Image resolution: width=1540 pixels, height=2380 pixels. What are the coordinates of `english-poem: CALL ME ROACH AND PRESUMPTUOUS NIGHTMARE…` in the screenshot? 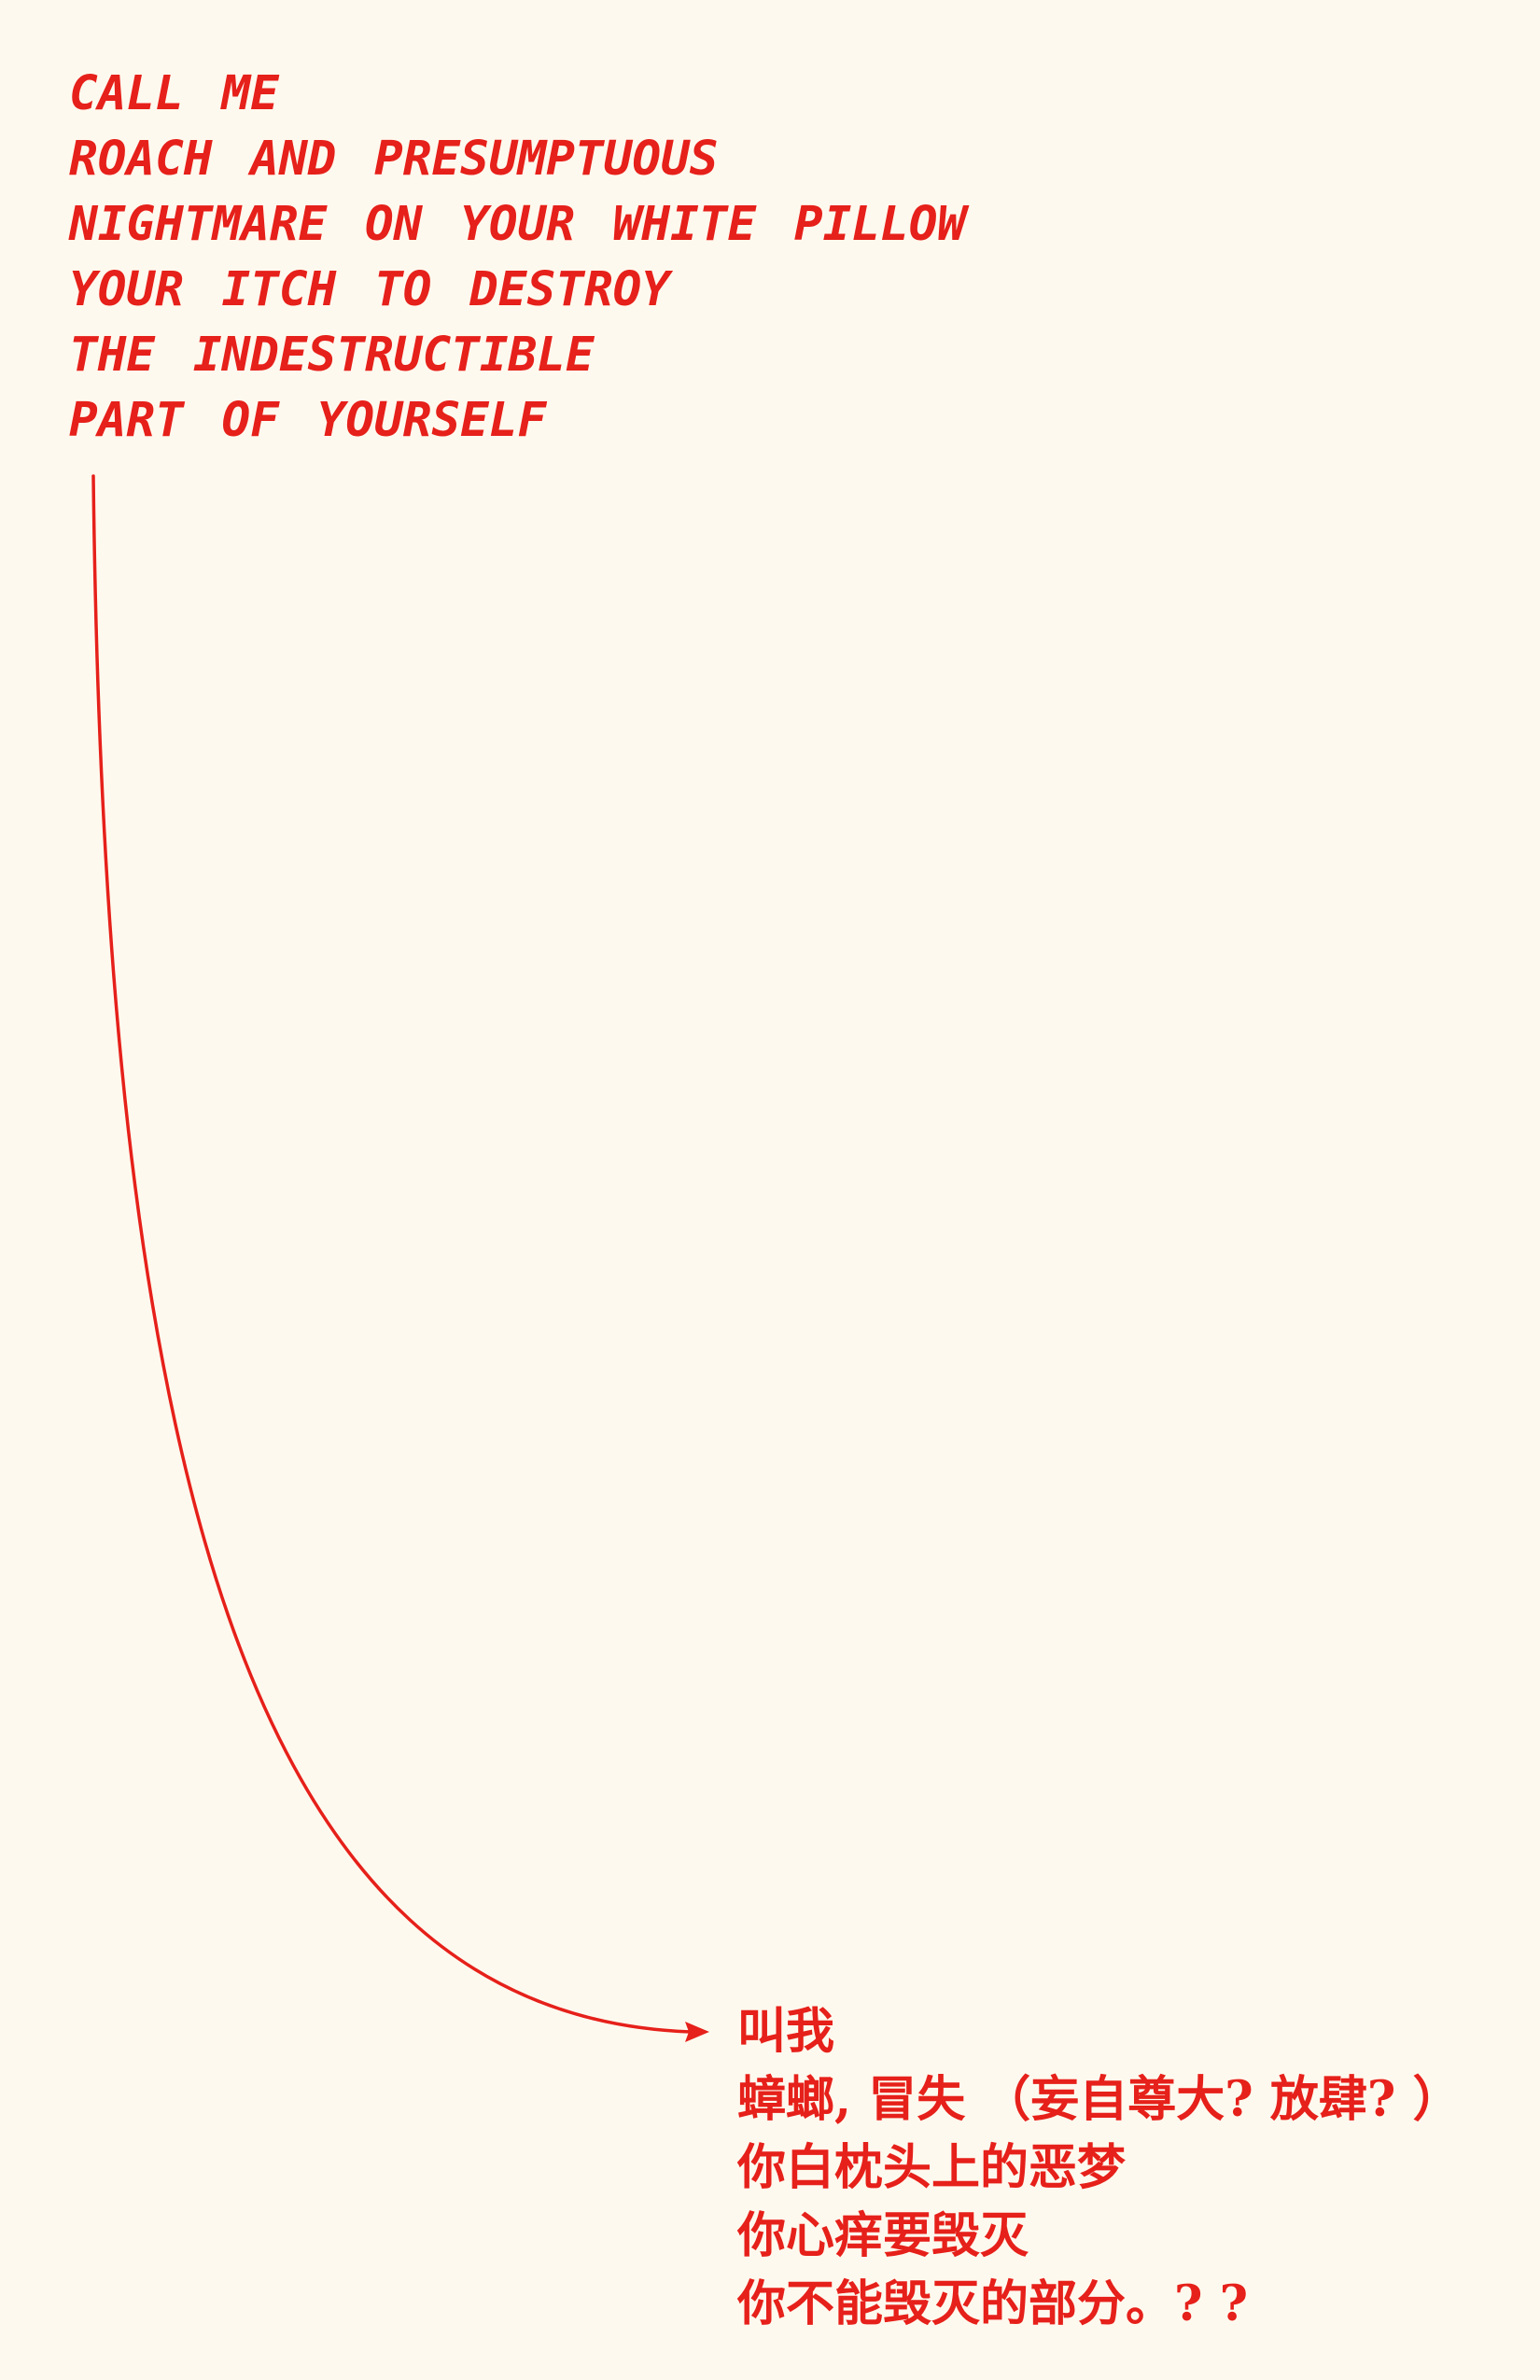 It's located at (517, 258).